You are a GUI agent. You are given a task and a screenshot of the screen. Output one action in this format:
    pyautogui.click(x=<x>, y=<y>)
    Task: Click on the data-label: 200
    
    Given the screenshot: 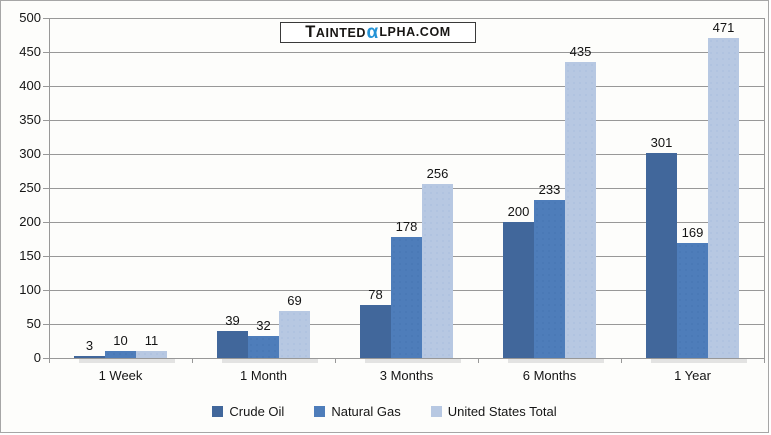 What is the action you would take?
    pyautogui.click(x=518, y=211)
    